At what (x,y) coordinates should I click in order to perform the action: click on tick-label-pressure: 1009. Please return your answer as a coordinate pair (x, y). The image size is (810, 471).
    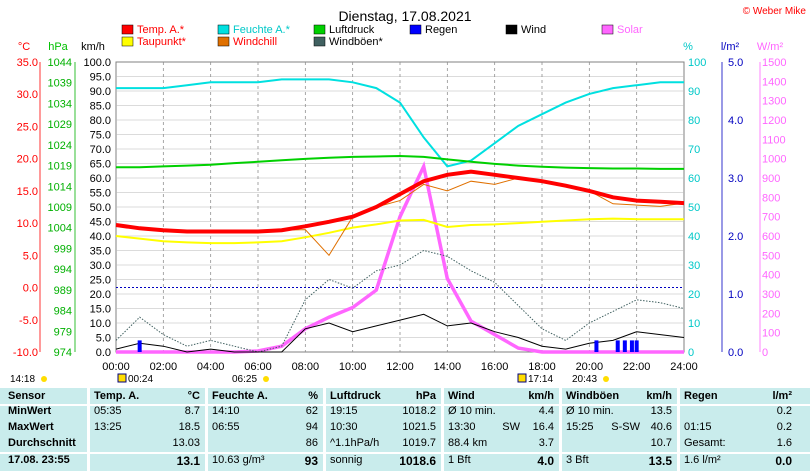
    Looking at the image, I should click on (60, 208).